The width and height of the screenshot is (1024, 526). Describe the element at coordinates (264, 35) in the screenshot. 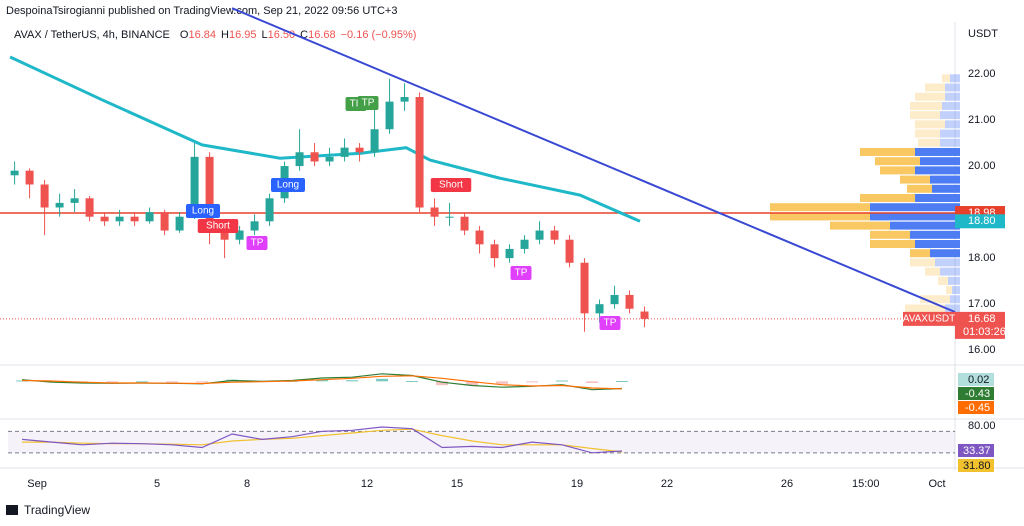

I see `ohlc-label: L` at that location.